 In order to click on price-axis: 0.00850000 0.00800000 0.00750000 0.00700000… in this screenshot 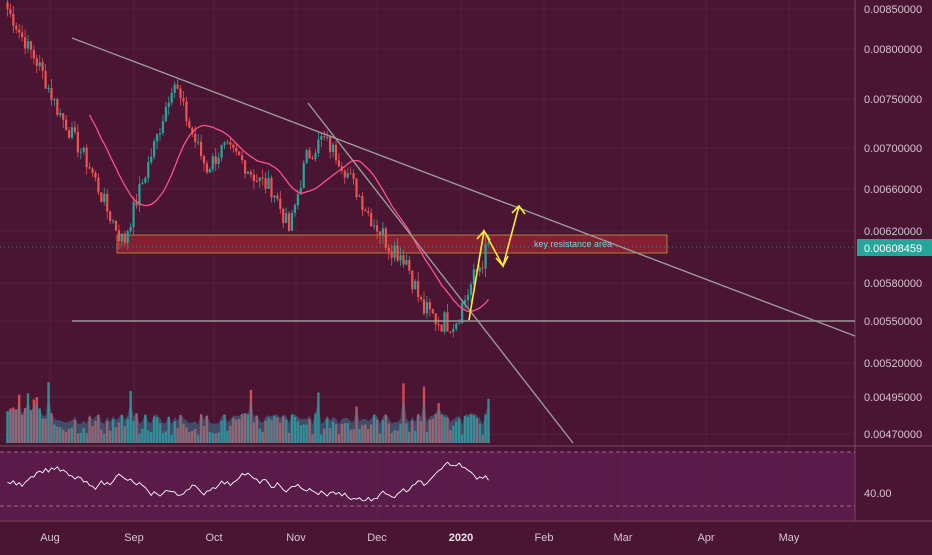, I will do `click(893, 222)`.